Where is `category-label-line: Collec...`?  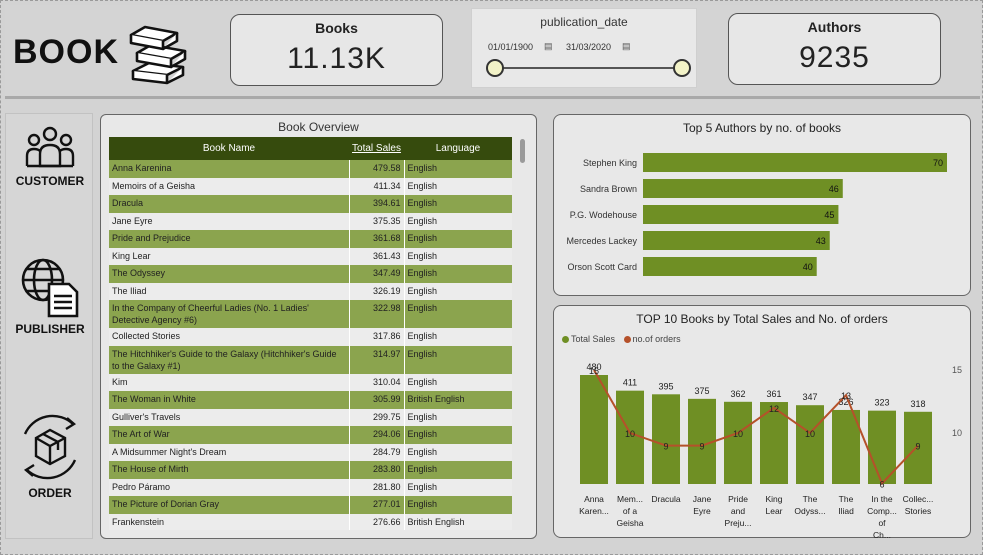 category-label-line: Collec... is located at coordinates (918, 499).